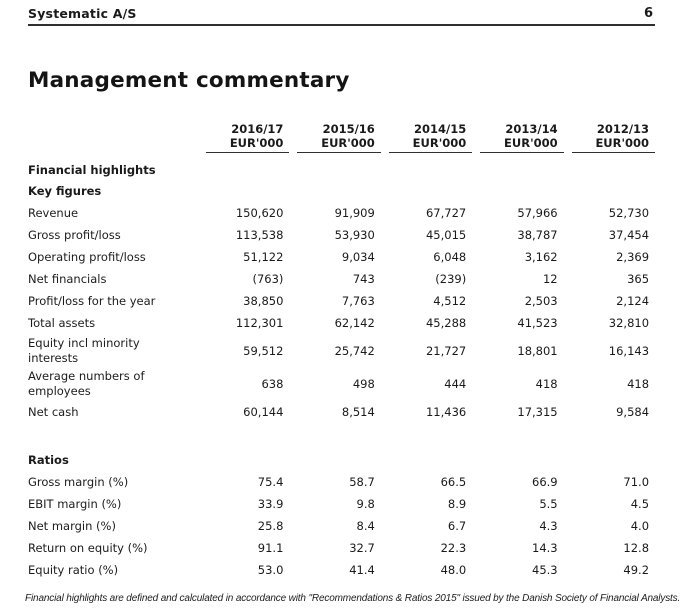  I want to click on cell-value: 4.0, so click(640, 525).